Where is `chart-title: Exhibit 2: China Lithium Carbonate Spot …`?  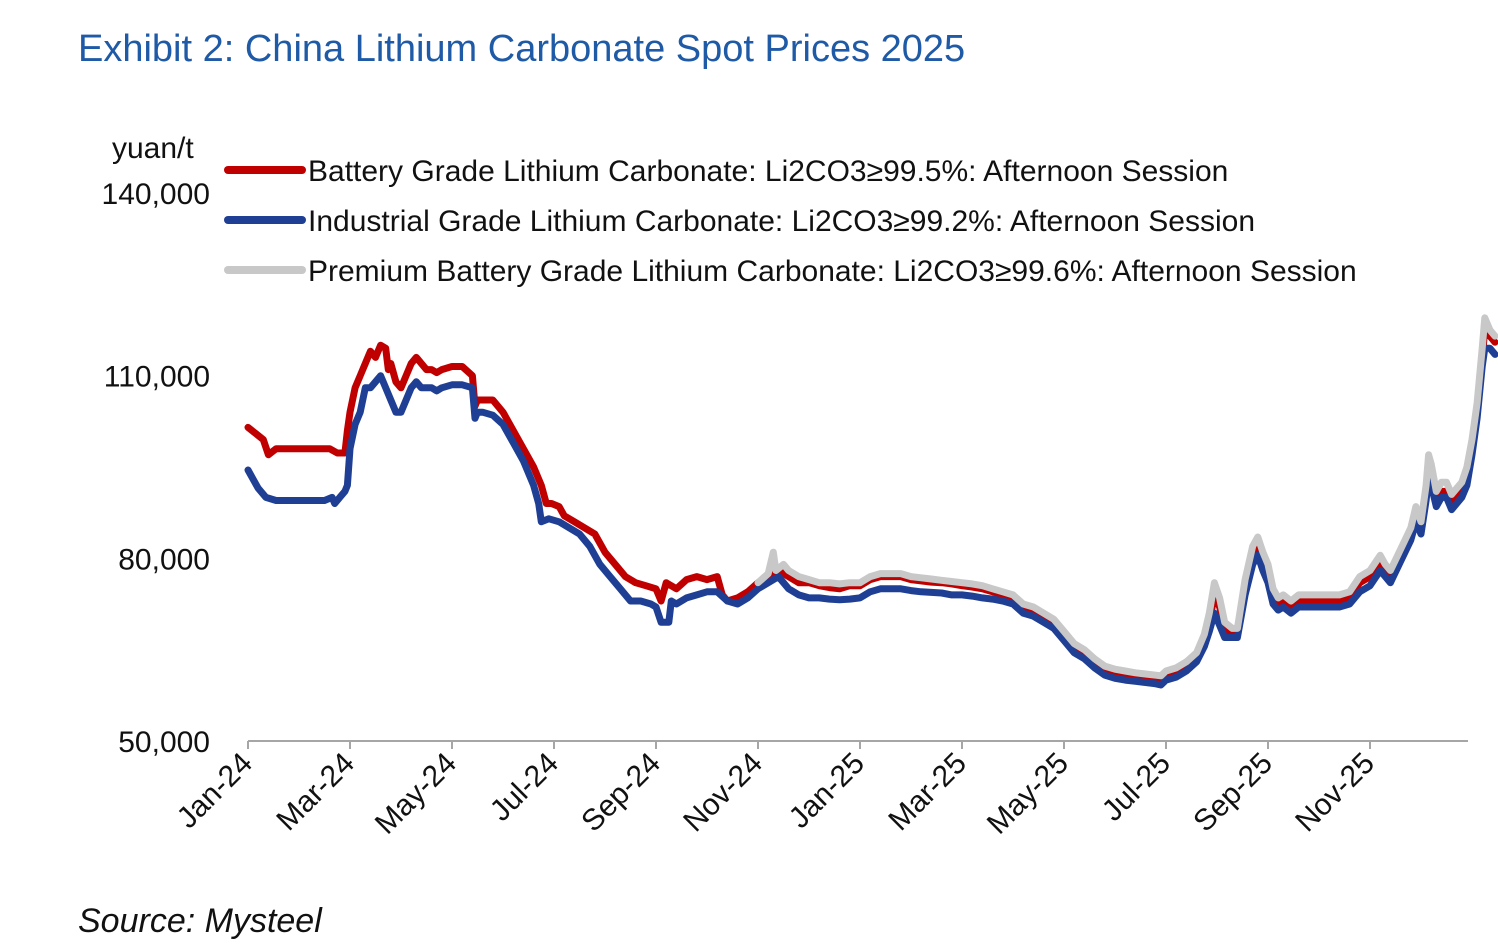
chart-title: Exhibit 2: China Lithium Carbonate Spot … is located at coordinates (522, 49).